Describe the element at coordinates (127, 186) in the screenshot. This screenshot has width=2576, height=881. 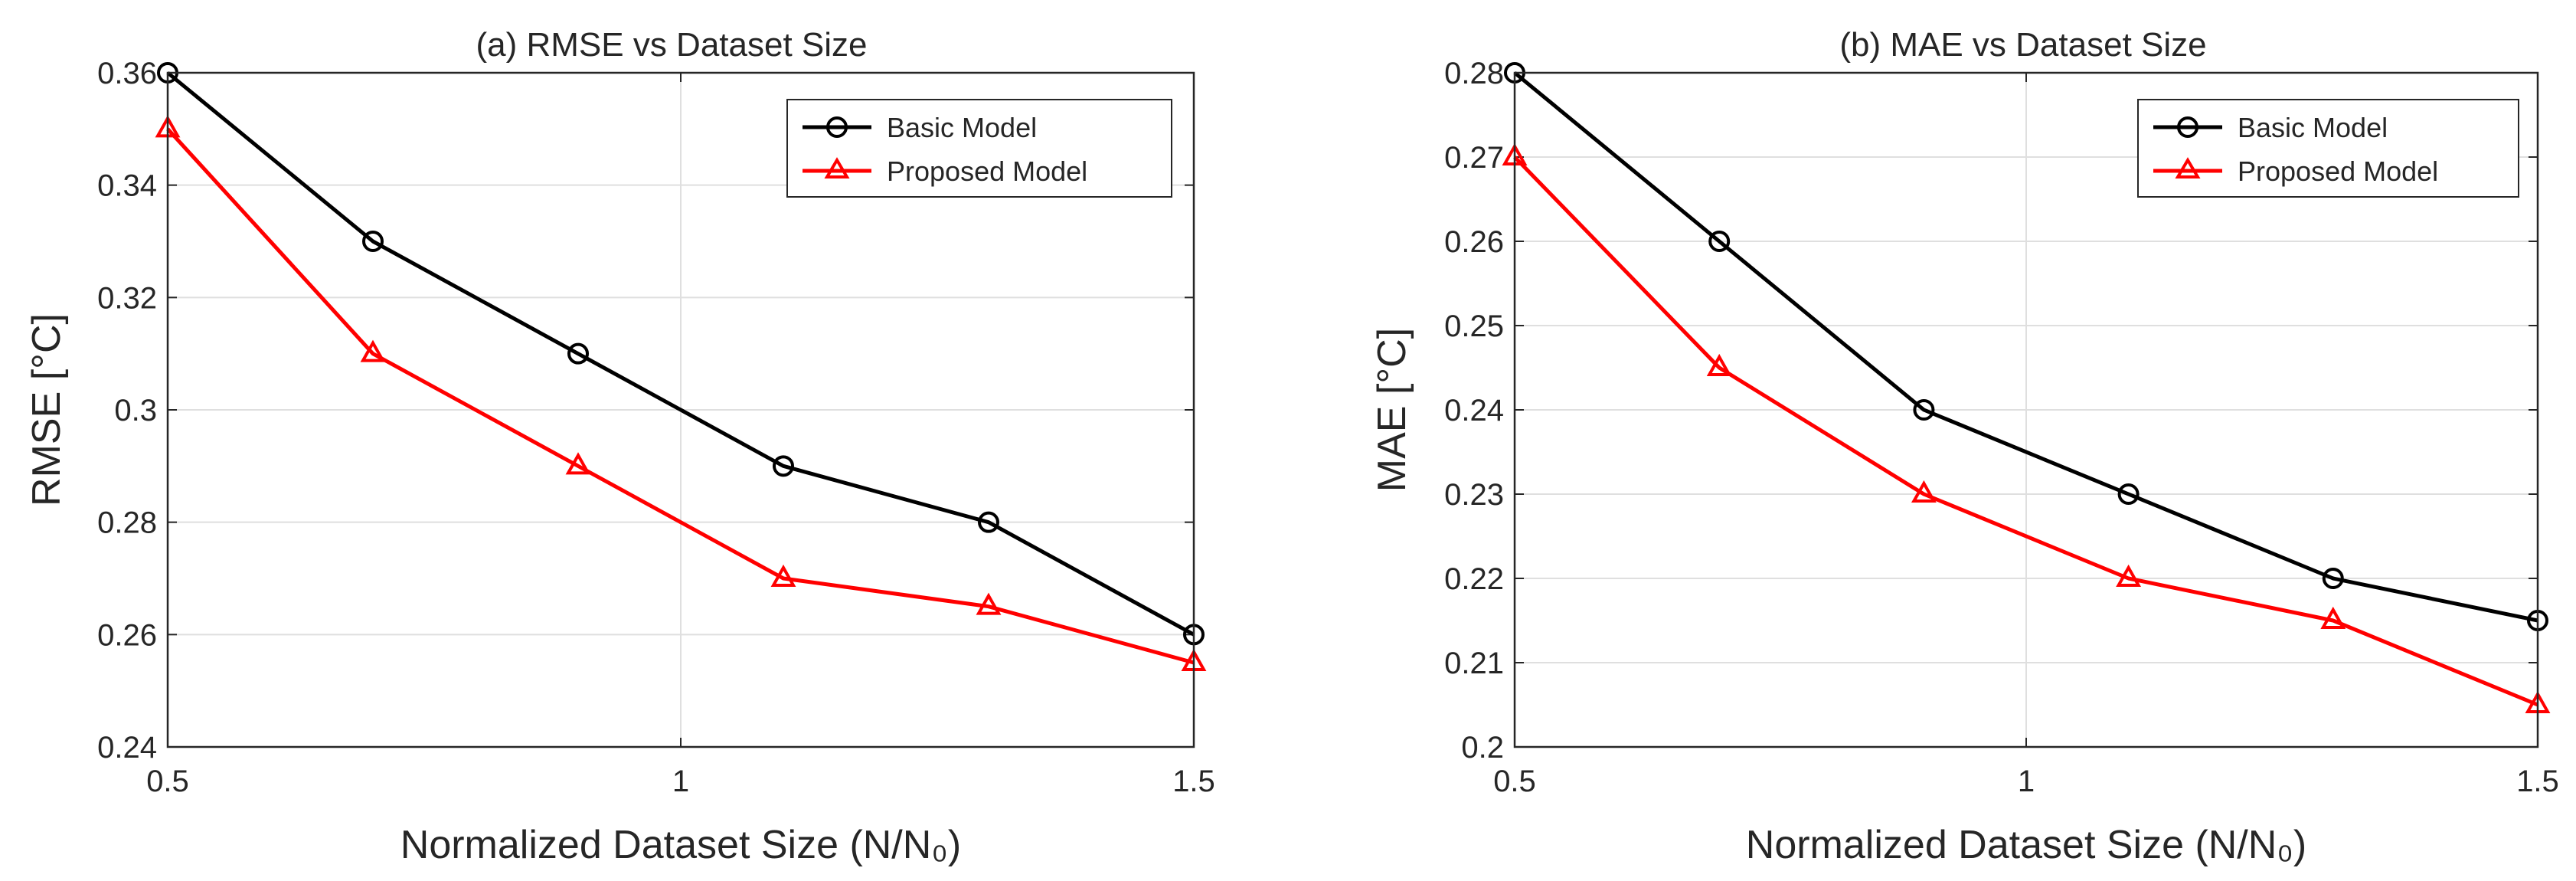
I see `y-tick-label: 0.34` at that location.